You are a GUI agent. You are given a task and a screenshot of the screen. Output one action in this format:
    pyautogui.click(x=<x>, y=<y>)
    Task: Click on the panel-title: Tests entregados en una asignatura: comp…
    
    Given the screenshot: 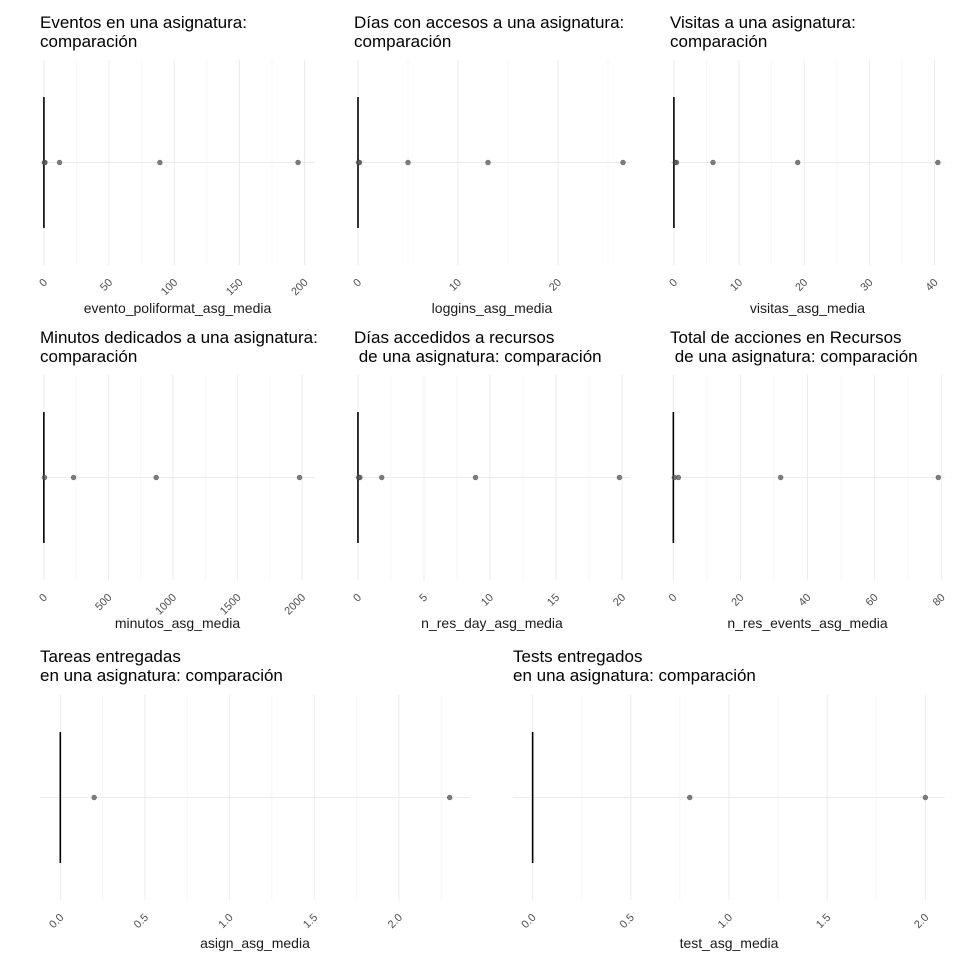 What is the action you would take?
    pyautogui.click(x=634, y=666)
    